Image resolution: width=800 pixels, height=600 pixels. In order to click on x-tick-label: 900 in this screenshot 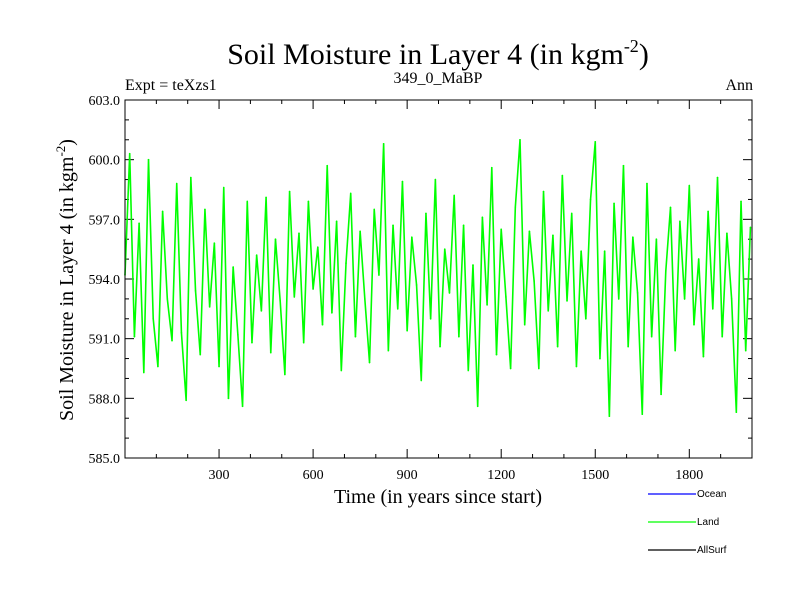, I will do `click(407, 475)`.